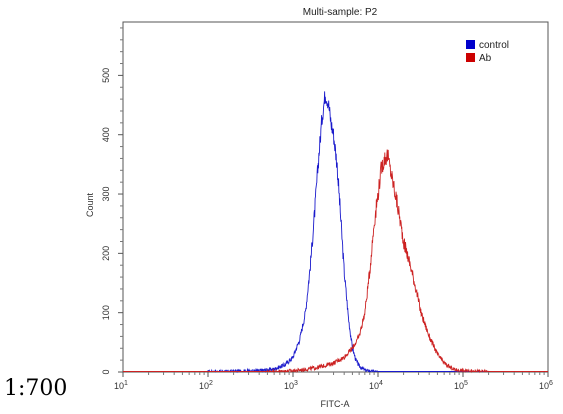 This screenshot has width=563, height=414. What do you see at coordinates (112, 201) in the screenshot?
I see `y-axis-ticks: 0 100 200 300 400 500` at bounding box center [112, 201].